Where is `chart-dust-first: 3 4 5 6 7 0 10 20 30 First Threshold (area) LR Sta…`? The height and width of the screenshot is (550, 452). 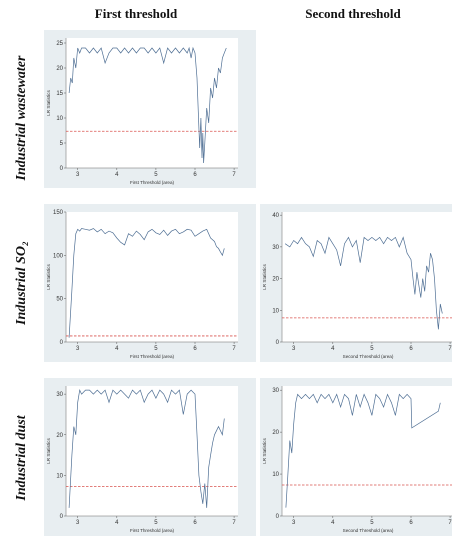 chart-dust-first: 3 4 5 6 7 0 10 20 30 First Threshold (area) LR Sta… is located at coordinates (142, 459).